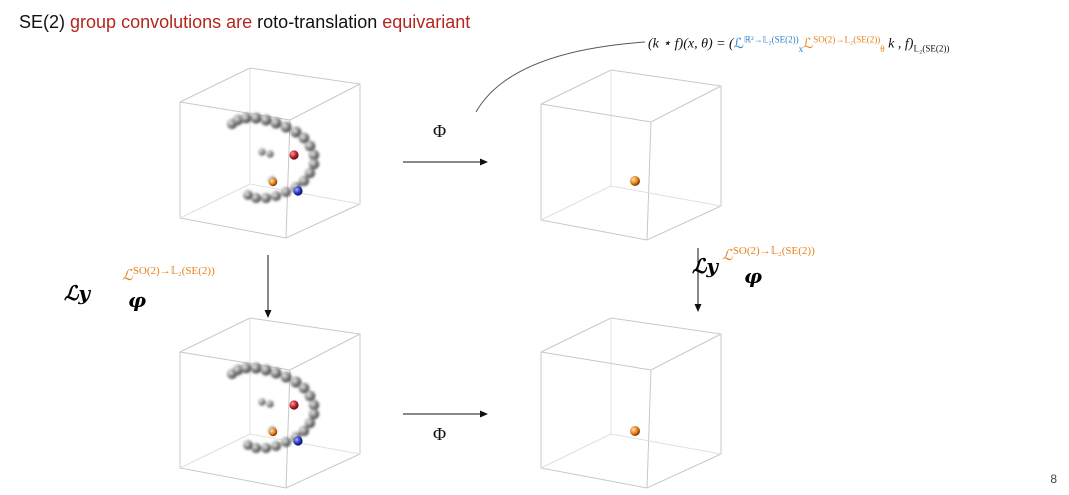 This screenshot has height=495, width=1069. What do you see at coordinates (631, 403) in the screenshot?
I see `cube-output-bottom` at bounding box center [631, 403].